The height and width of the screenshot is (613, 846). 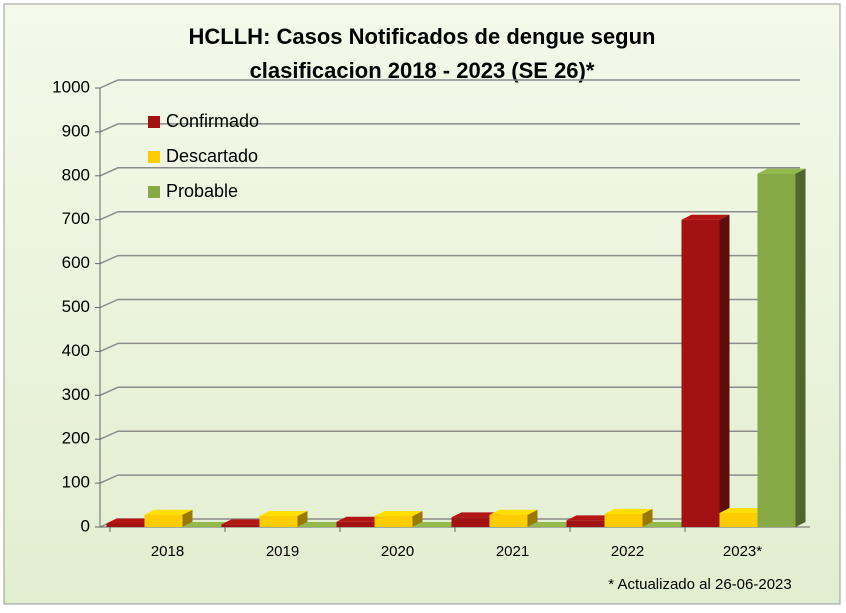 What do you see at coordinates (71, 86) in the screenshot?
I see `y-tick-label: 1000` at bounding box center [71, 86].